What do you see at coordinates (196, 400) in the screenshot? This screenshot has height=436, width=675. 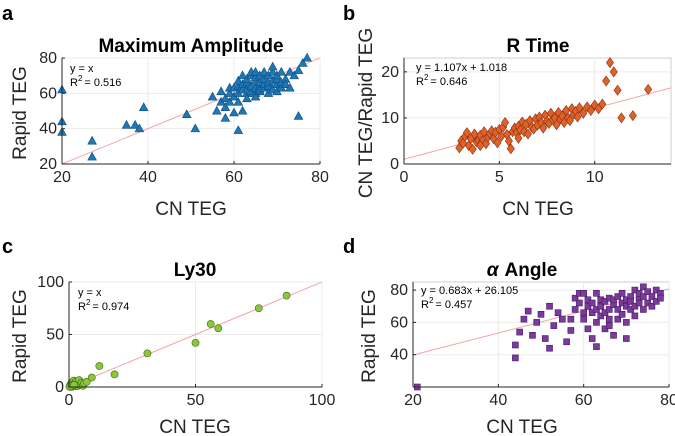 I see `panel-c-x-tick-label: 50` at bounding box center [196, 400].